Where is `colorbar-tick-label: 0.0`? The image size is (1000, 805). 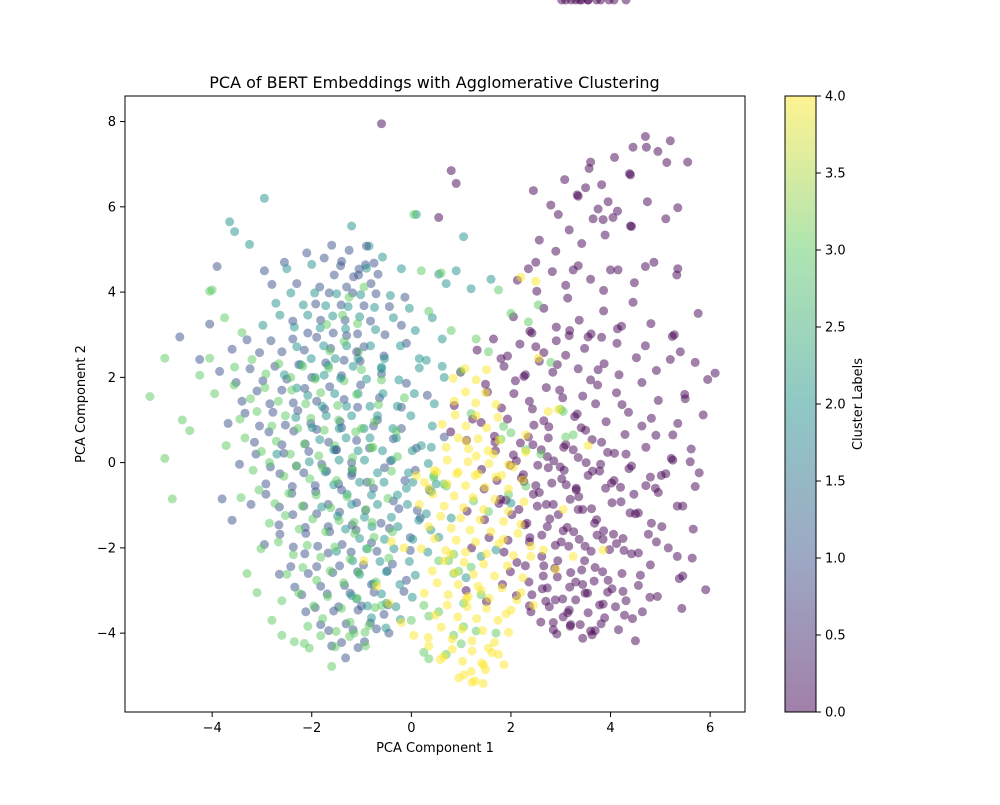
colorbar-tick-label: 0.0 is located at coordinates (835, 713).